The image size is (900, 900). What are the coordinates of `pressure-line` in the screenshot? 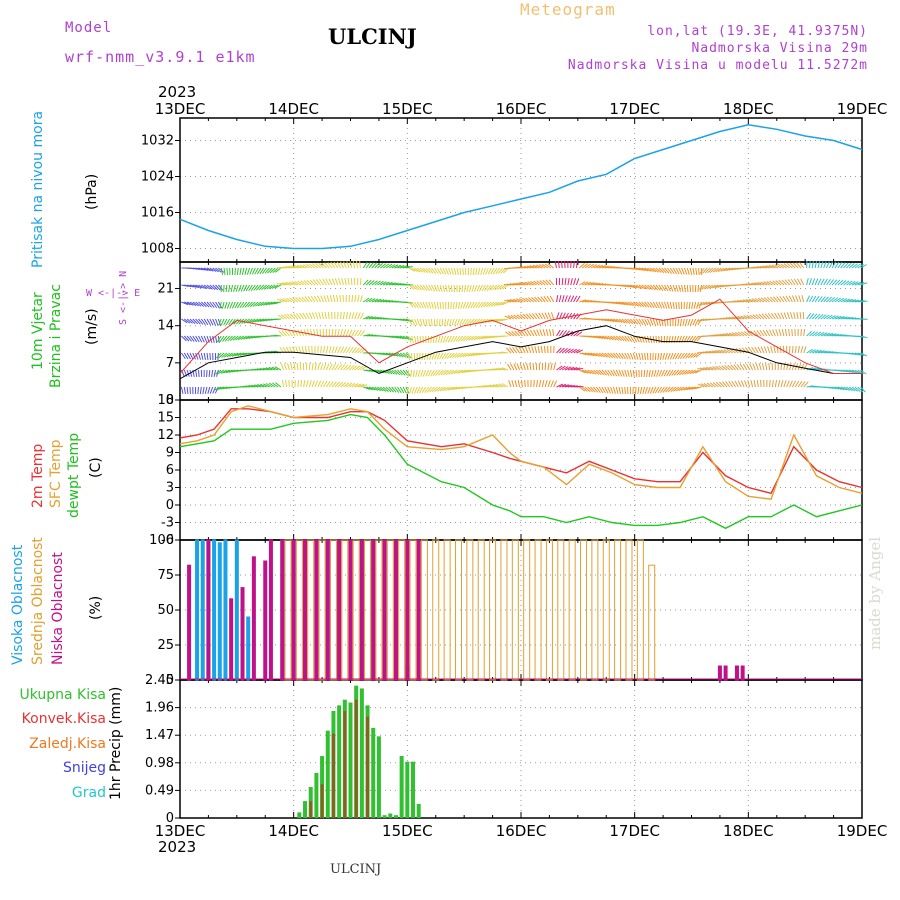 It's located at (521, 187).